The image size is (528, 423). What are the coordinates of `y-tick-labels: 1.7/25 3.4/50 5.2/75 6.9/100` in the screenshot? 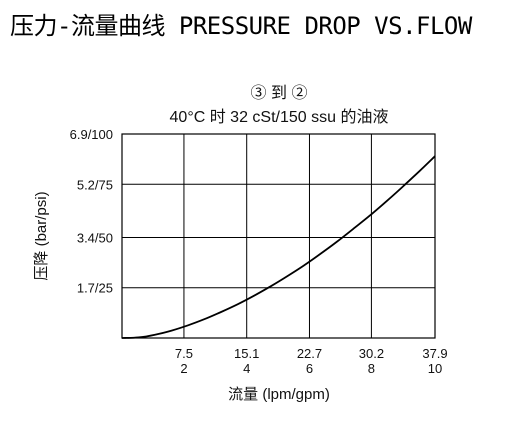 It's located at (91, 211).